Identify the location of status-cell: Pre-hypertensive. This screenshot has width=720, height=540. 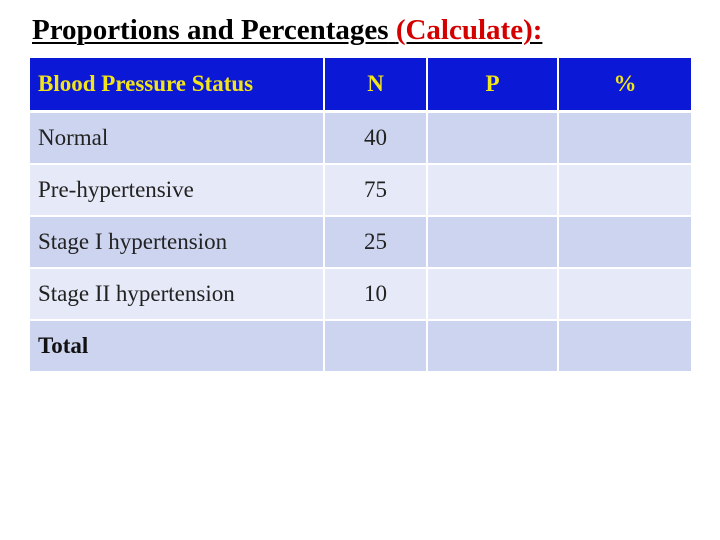
(177, 190).